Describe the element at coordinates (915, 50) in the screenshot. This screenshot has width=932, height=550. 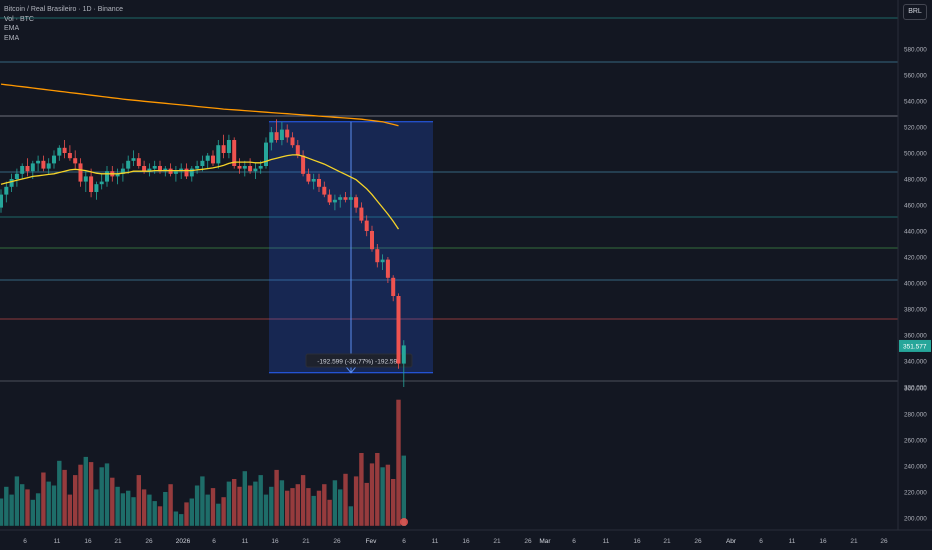
I see `price-tick-label: 580.000` at that location.